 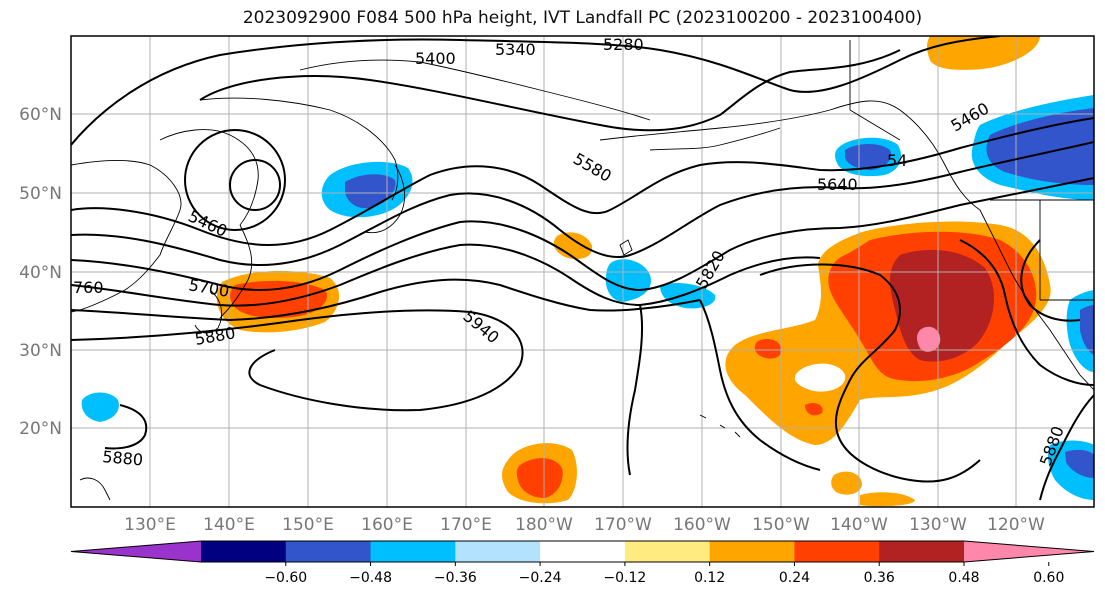 I want to click on contour-label-5340: 5340, so click(x=515, y=49).